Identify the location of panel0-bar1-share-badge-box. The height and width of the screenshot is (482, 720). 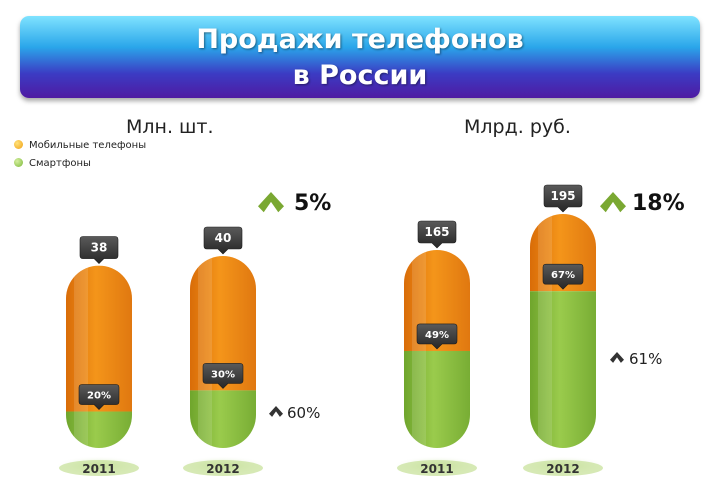
(223, 376).